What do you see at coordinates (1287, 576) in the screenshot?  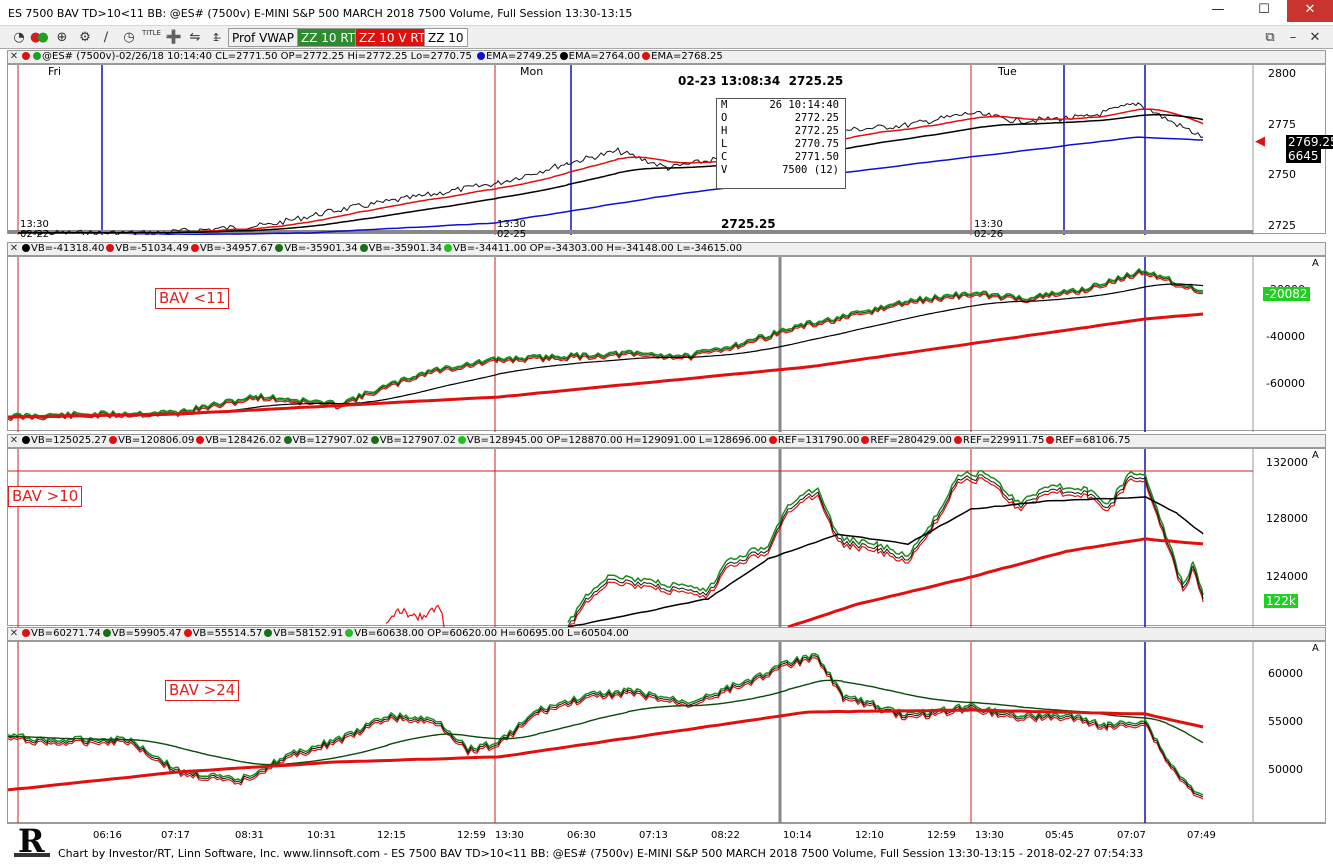 I see `bav10-ytick: 124000` at bounding box center [1287, 576].